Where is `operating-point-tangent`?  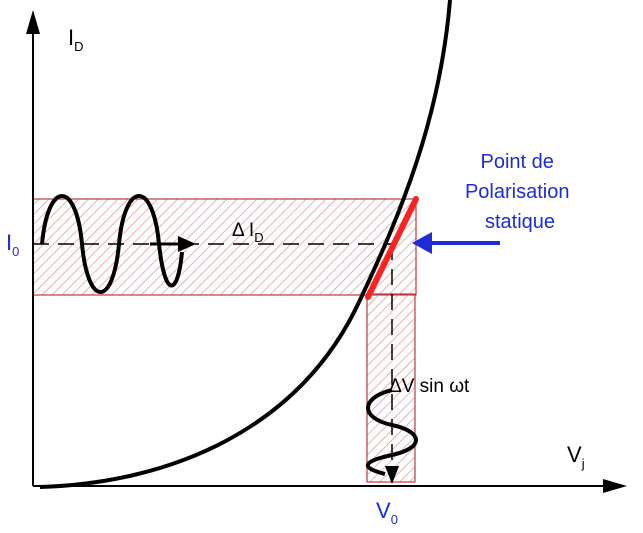
operating-point-tangent is located at coordinates (392, 248).